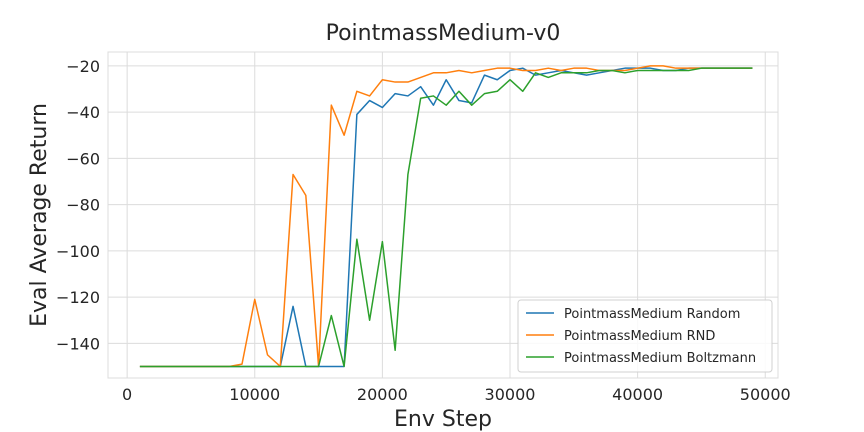 This screenshot has height=432, width=864. Describe the element at coordinates (83, 158) in the screenshot. I see `y-tick-label: −60` at that location.